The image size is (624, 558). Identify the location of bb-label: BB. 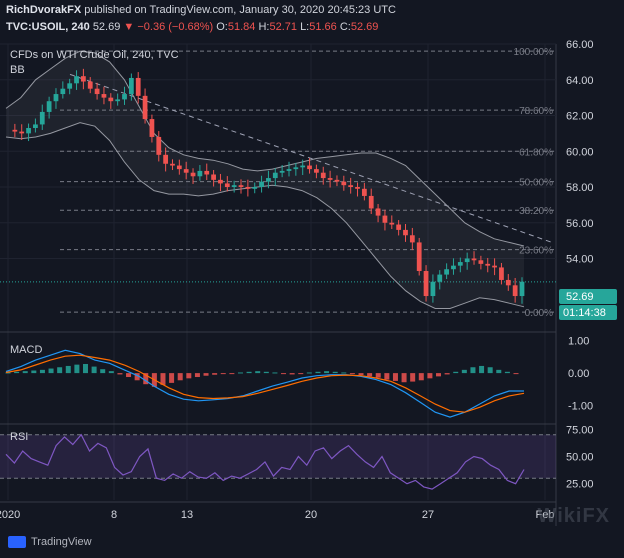
(17, 70).